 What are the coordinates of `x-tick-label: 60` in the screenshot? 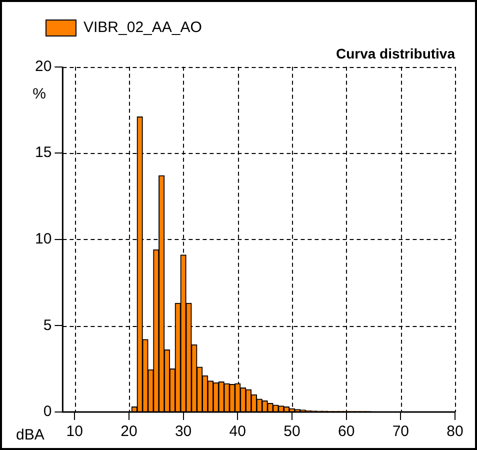 It's located at (346, 431).